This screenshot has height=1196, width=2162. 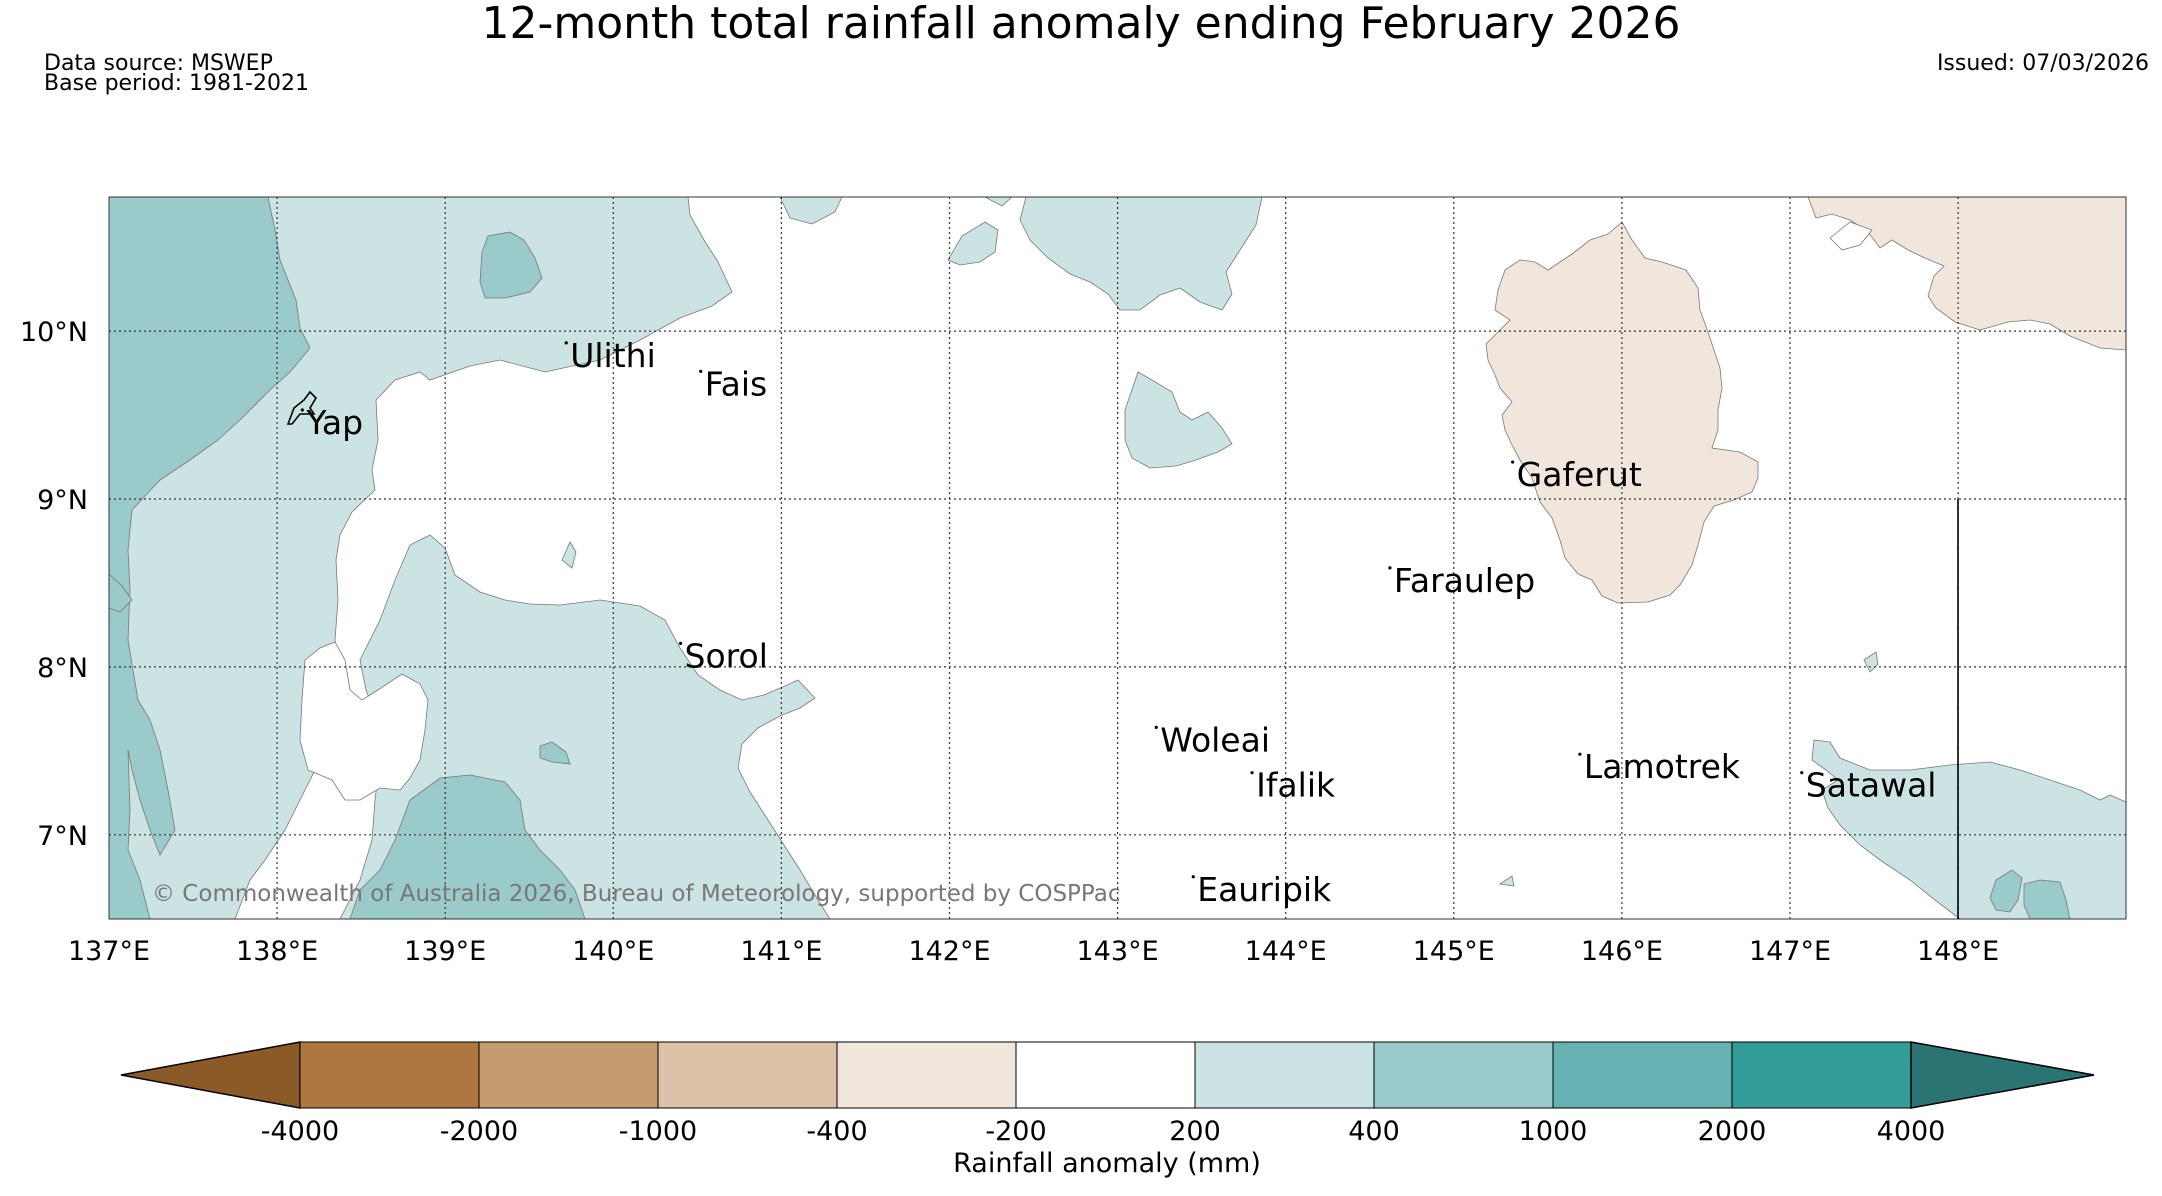 I want to click on place-label: Lamotrek, so click(x=1662, y=766).